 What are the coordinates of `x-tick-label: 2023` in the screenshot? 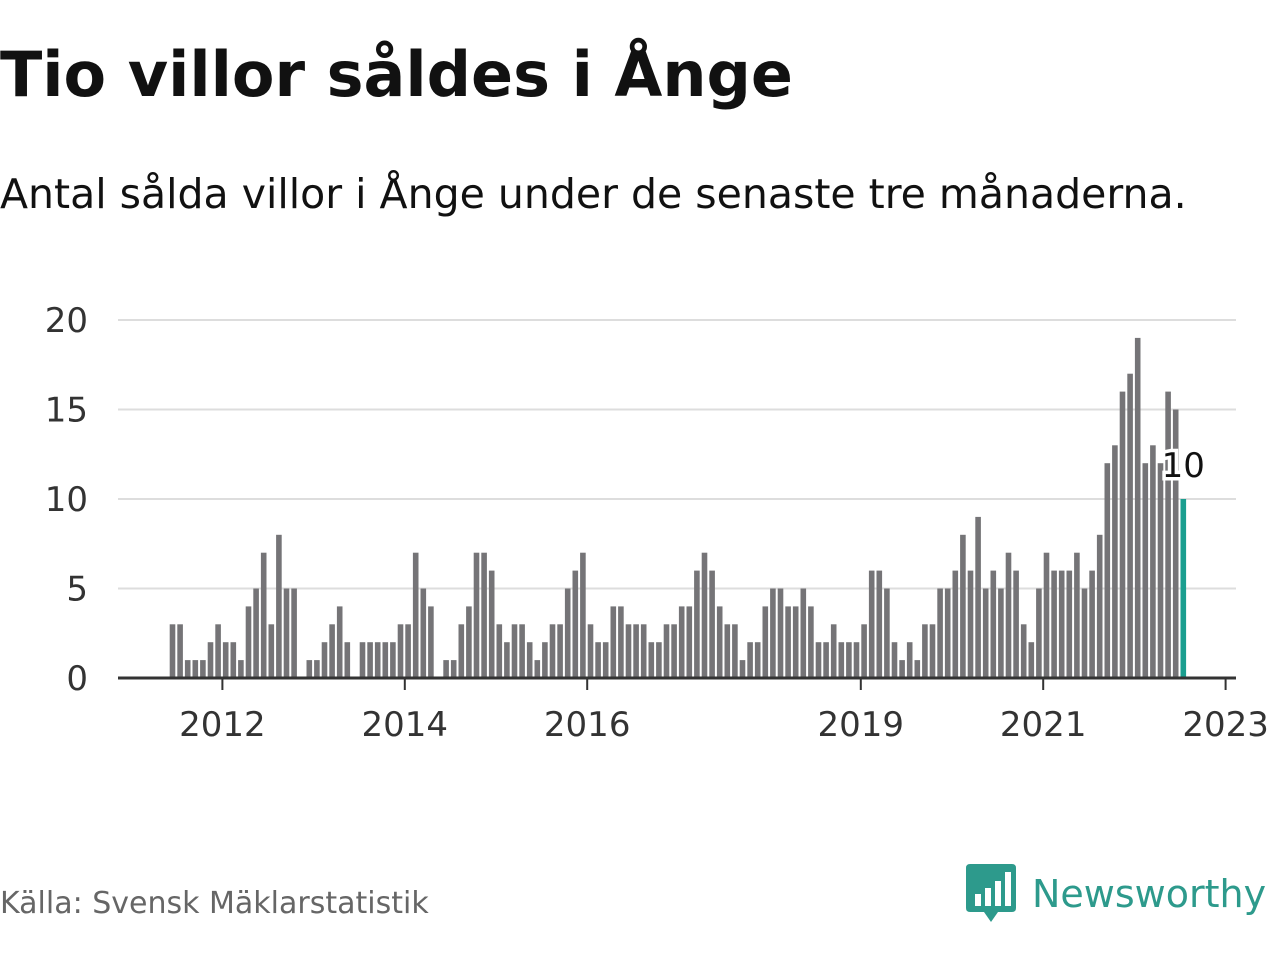 It's located at (1225, 725).